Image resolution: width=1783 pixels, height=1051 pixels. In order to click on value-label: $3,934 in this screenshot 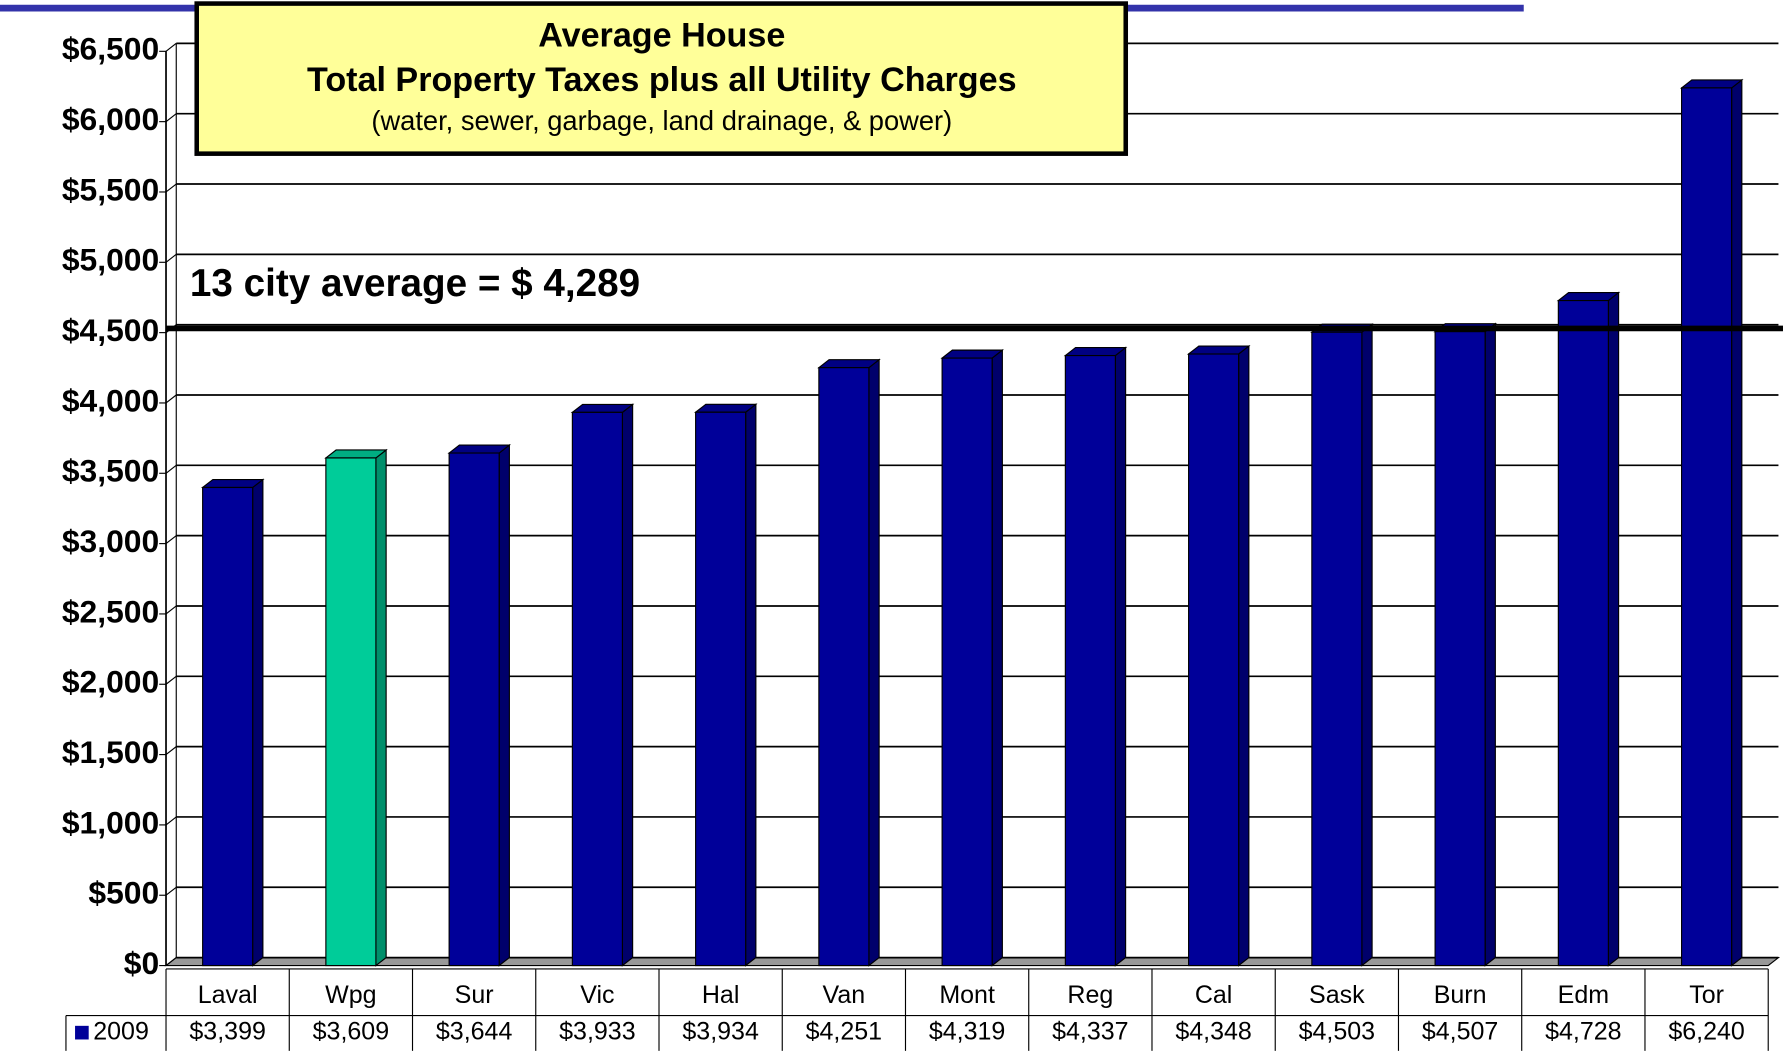, I will do `click(720, 1031)`.